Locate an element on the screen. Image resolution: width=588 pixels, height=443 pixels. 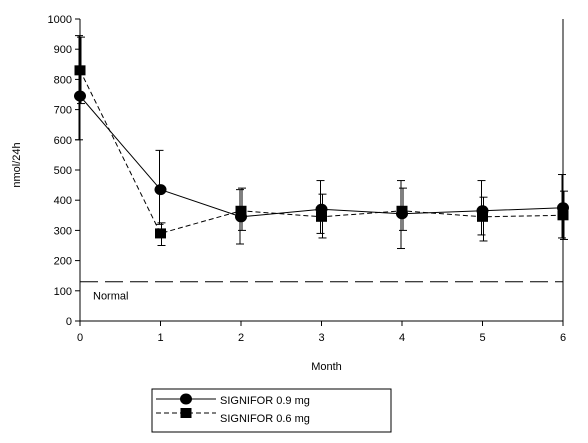
legend-label: SIGNIFOR 0.9 mg is located at coordinates (265, 401).